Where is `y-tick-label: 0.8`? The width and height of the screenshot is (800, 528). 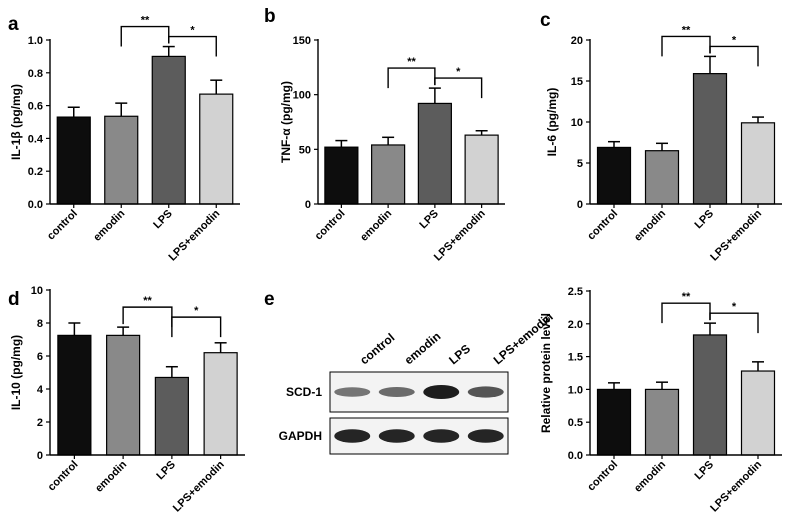
y-tick-label: 0.8 is located at coordinates (35, 74).